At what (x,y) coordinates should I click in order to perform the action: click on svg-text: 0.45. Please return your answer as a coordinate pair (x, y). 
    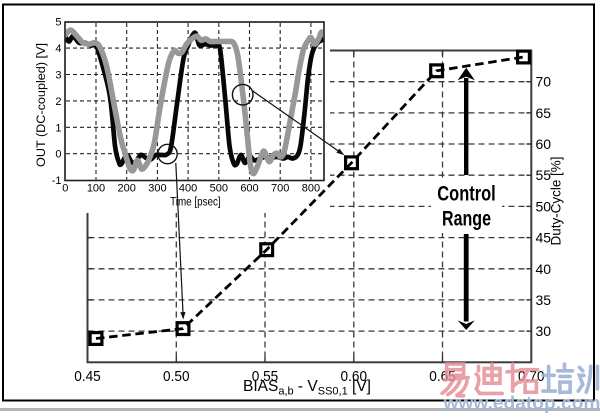
    Looking at the image, I should click on (87, 376).